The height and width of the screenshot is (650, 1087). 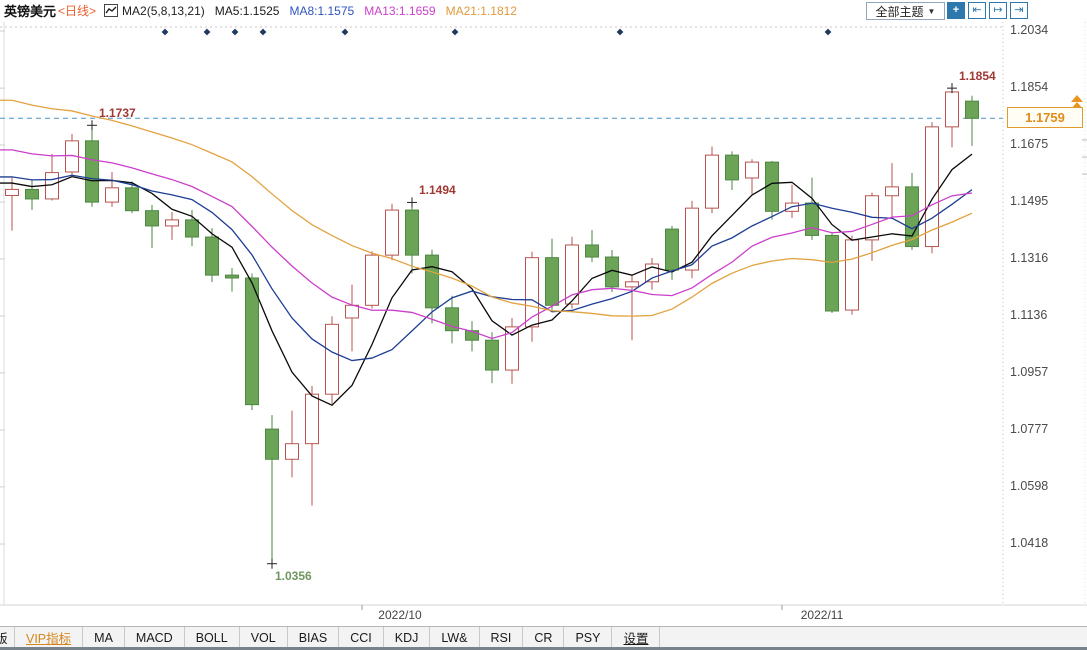 I want to click on timeframe-label: <日线>, so click(x=77, y=11).